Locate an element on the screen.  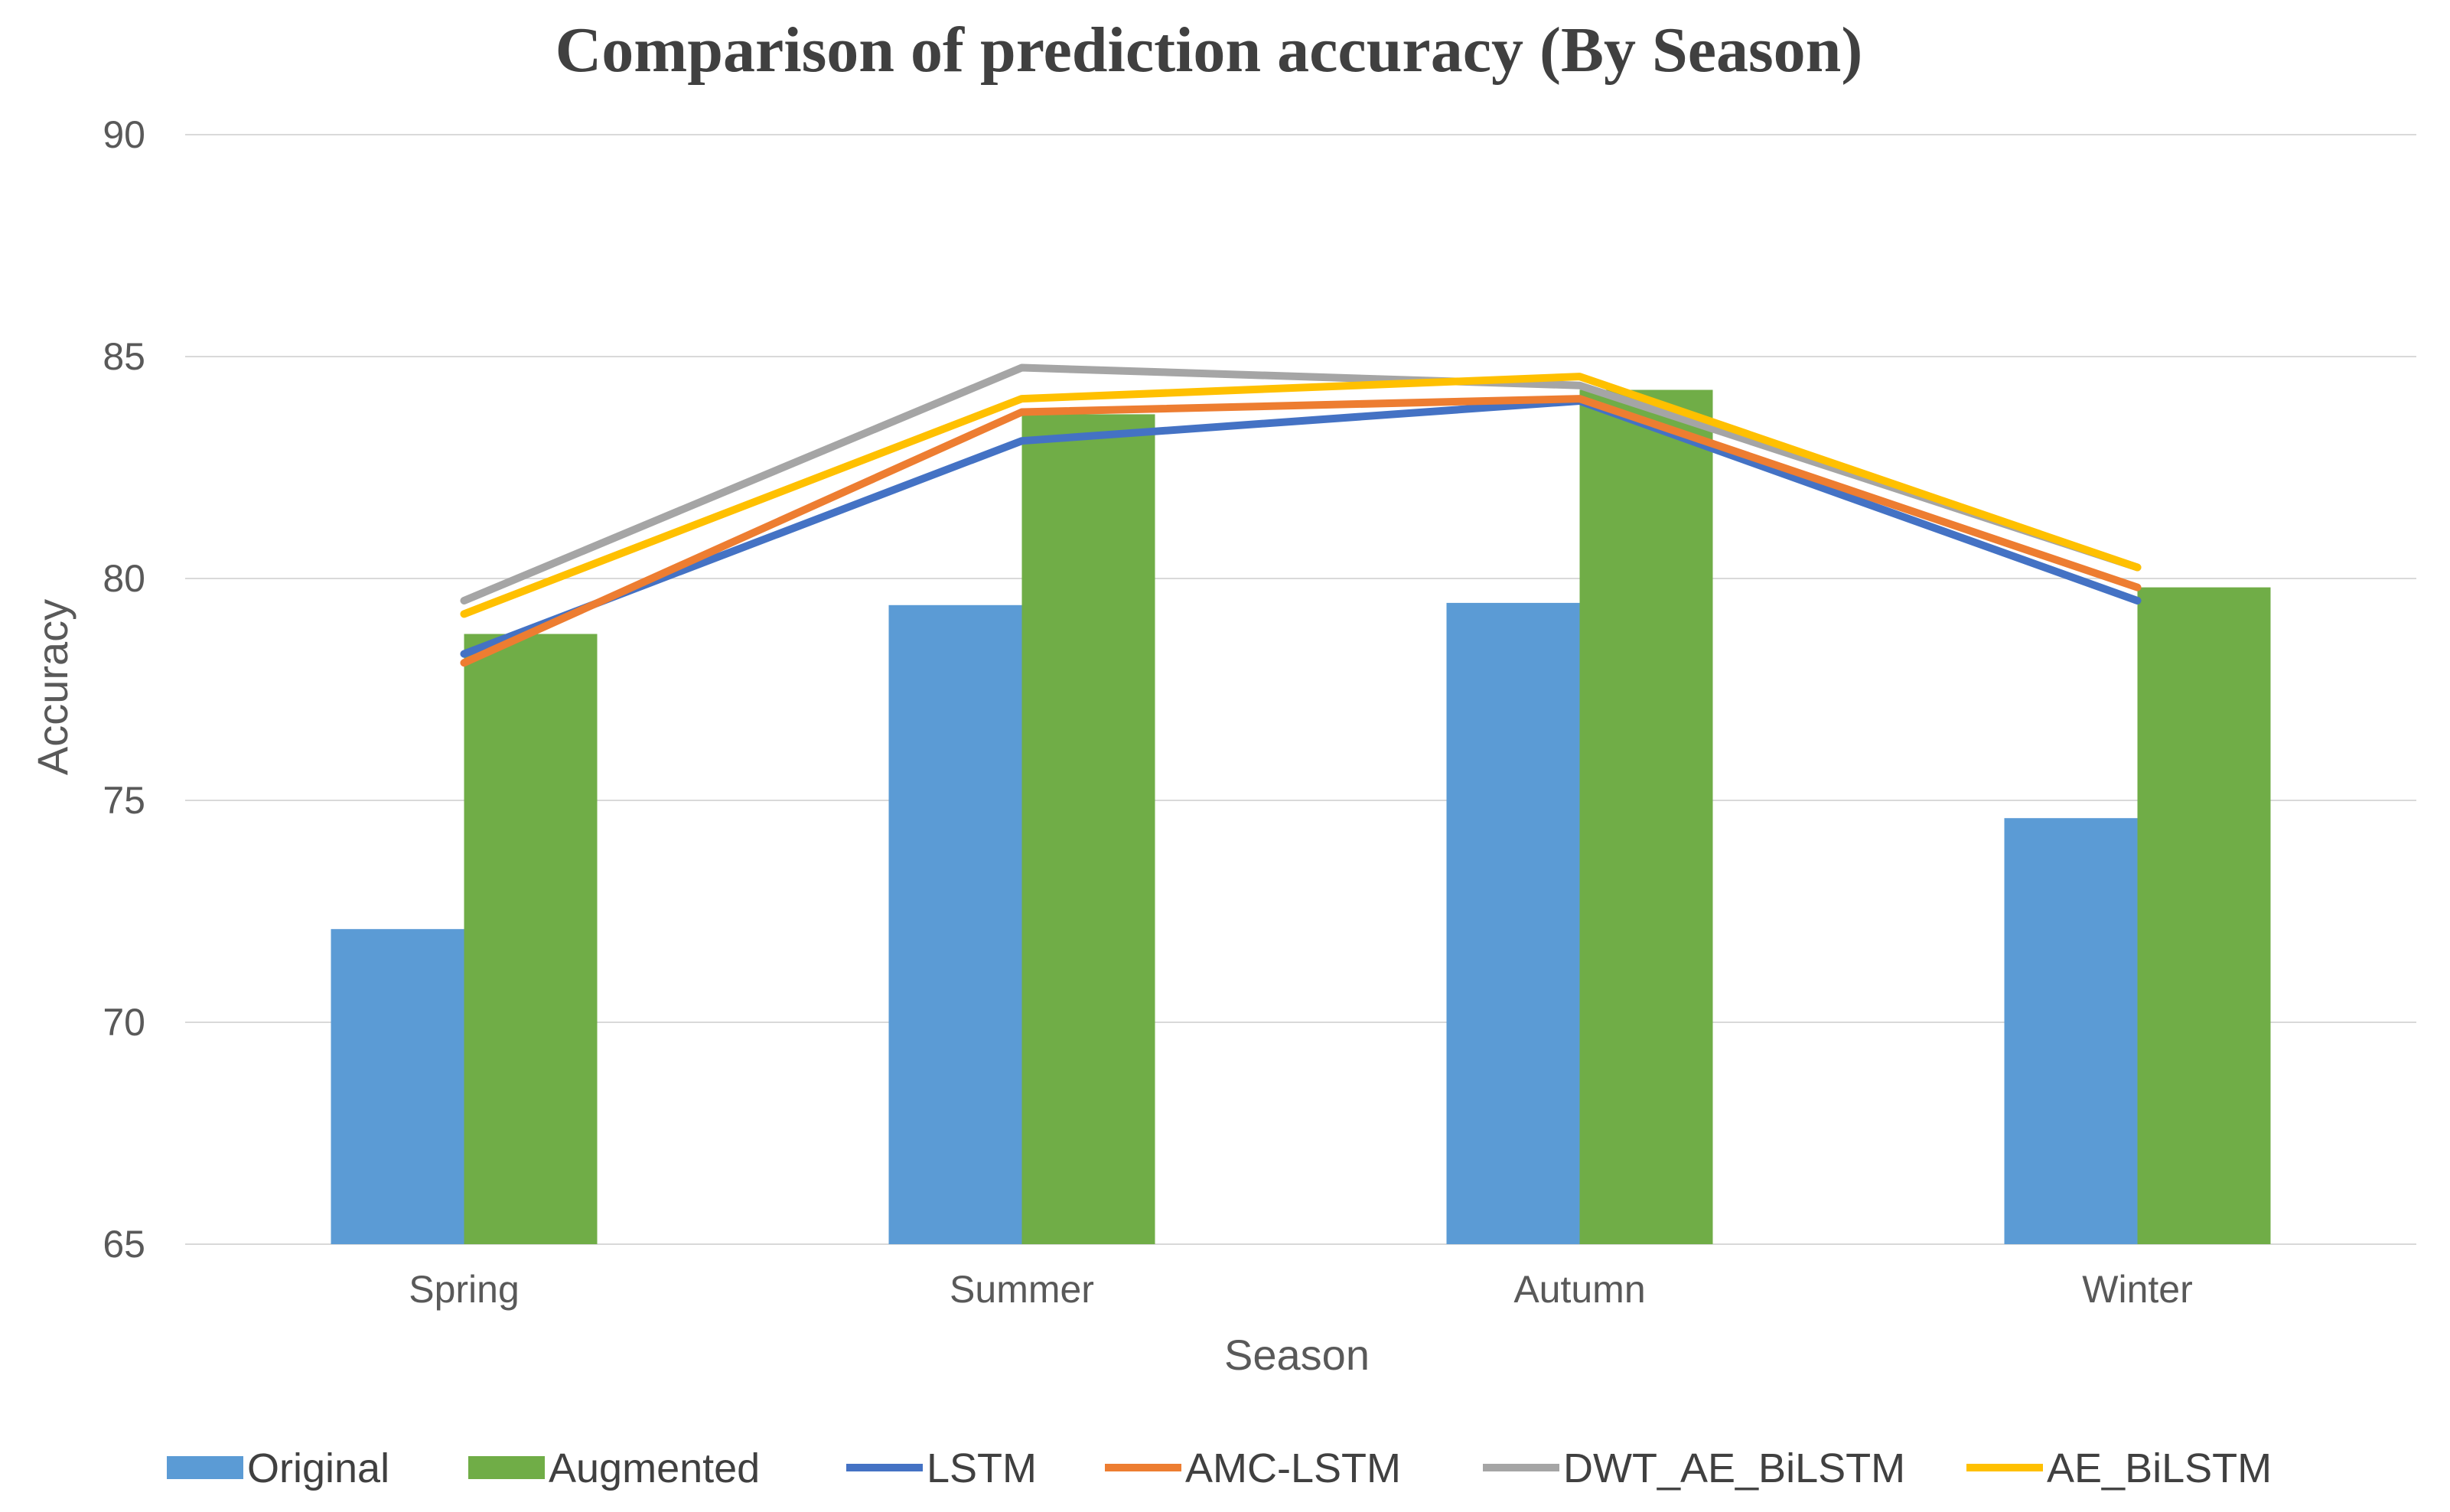
legend-item-lstm: LSTM is located at coordinates (941, 1468).